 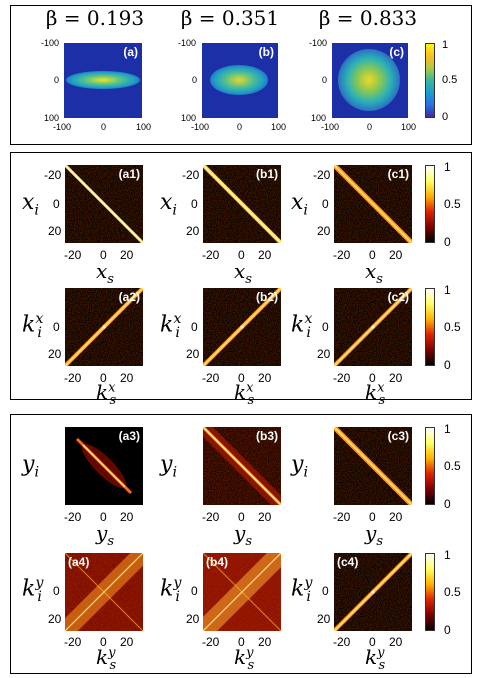 I want to click on panel-label-a3: (a3), so click(x=129, y=436).